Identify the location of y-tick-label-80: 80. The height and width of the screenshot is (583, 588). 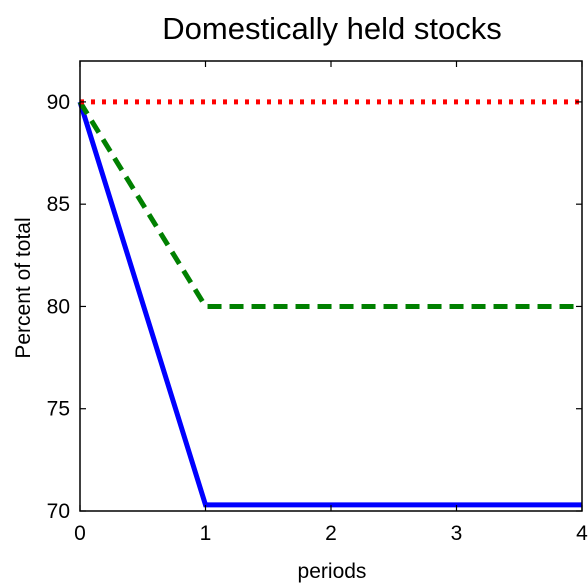
(58, 306).